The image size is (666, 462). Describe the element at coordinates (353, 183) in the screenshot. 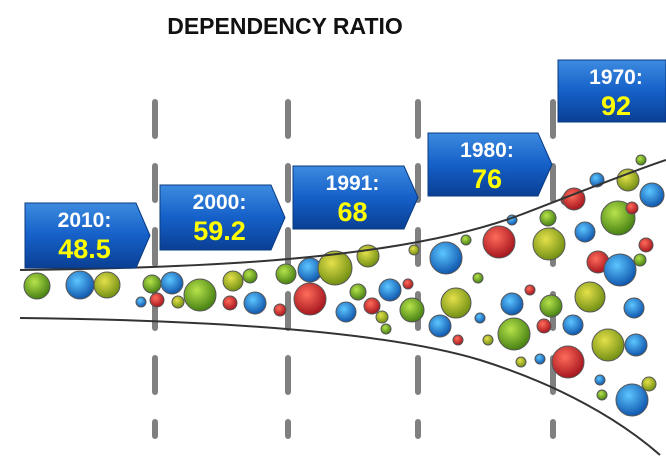

I see `year-label: 1991:` at that location.